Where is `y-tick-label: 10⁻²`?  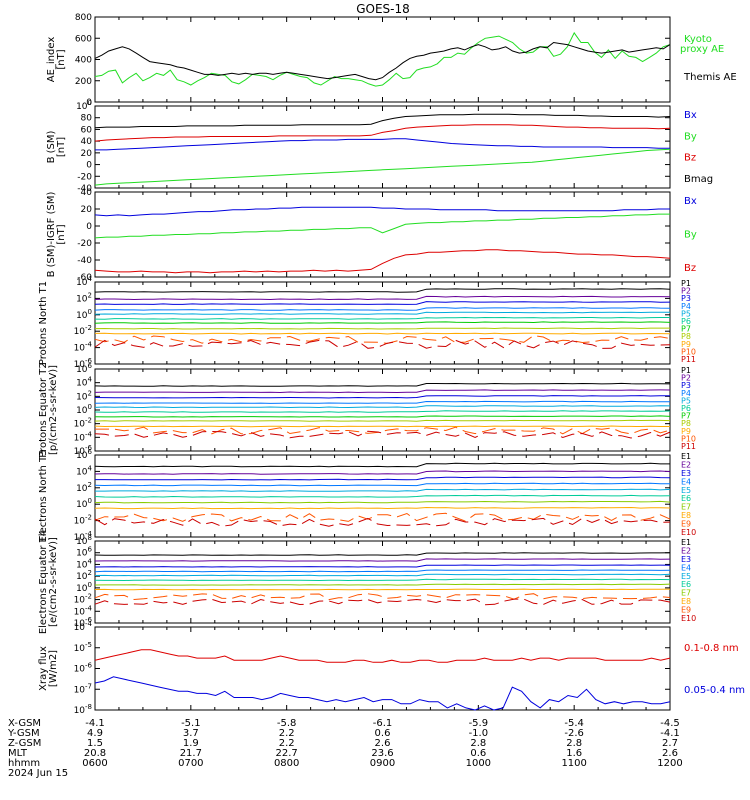
y-tick-label: 10⁻² is located at coordinates (83, 330).